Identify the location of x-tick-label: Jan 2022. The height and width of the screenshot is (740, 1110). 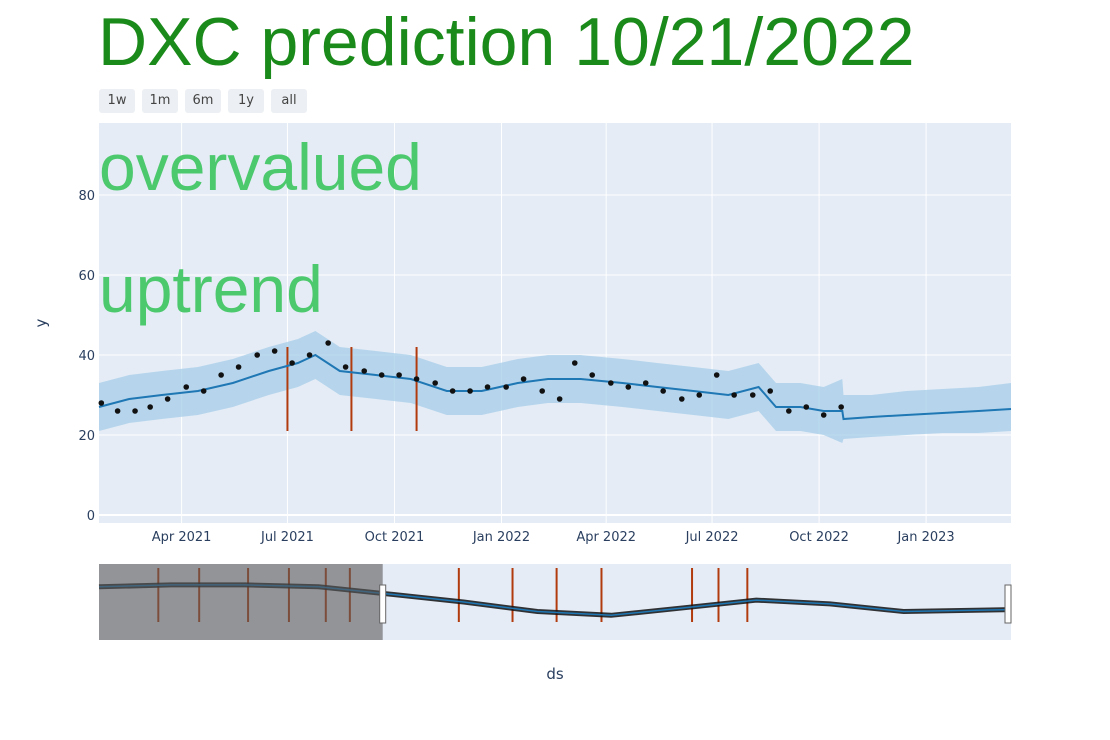
(501, 537).